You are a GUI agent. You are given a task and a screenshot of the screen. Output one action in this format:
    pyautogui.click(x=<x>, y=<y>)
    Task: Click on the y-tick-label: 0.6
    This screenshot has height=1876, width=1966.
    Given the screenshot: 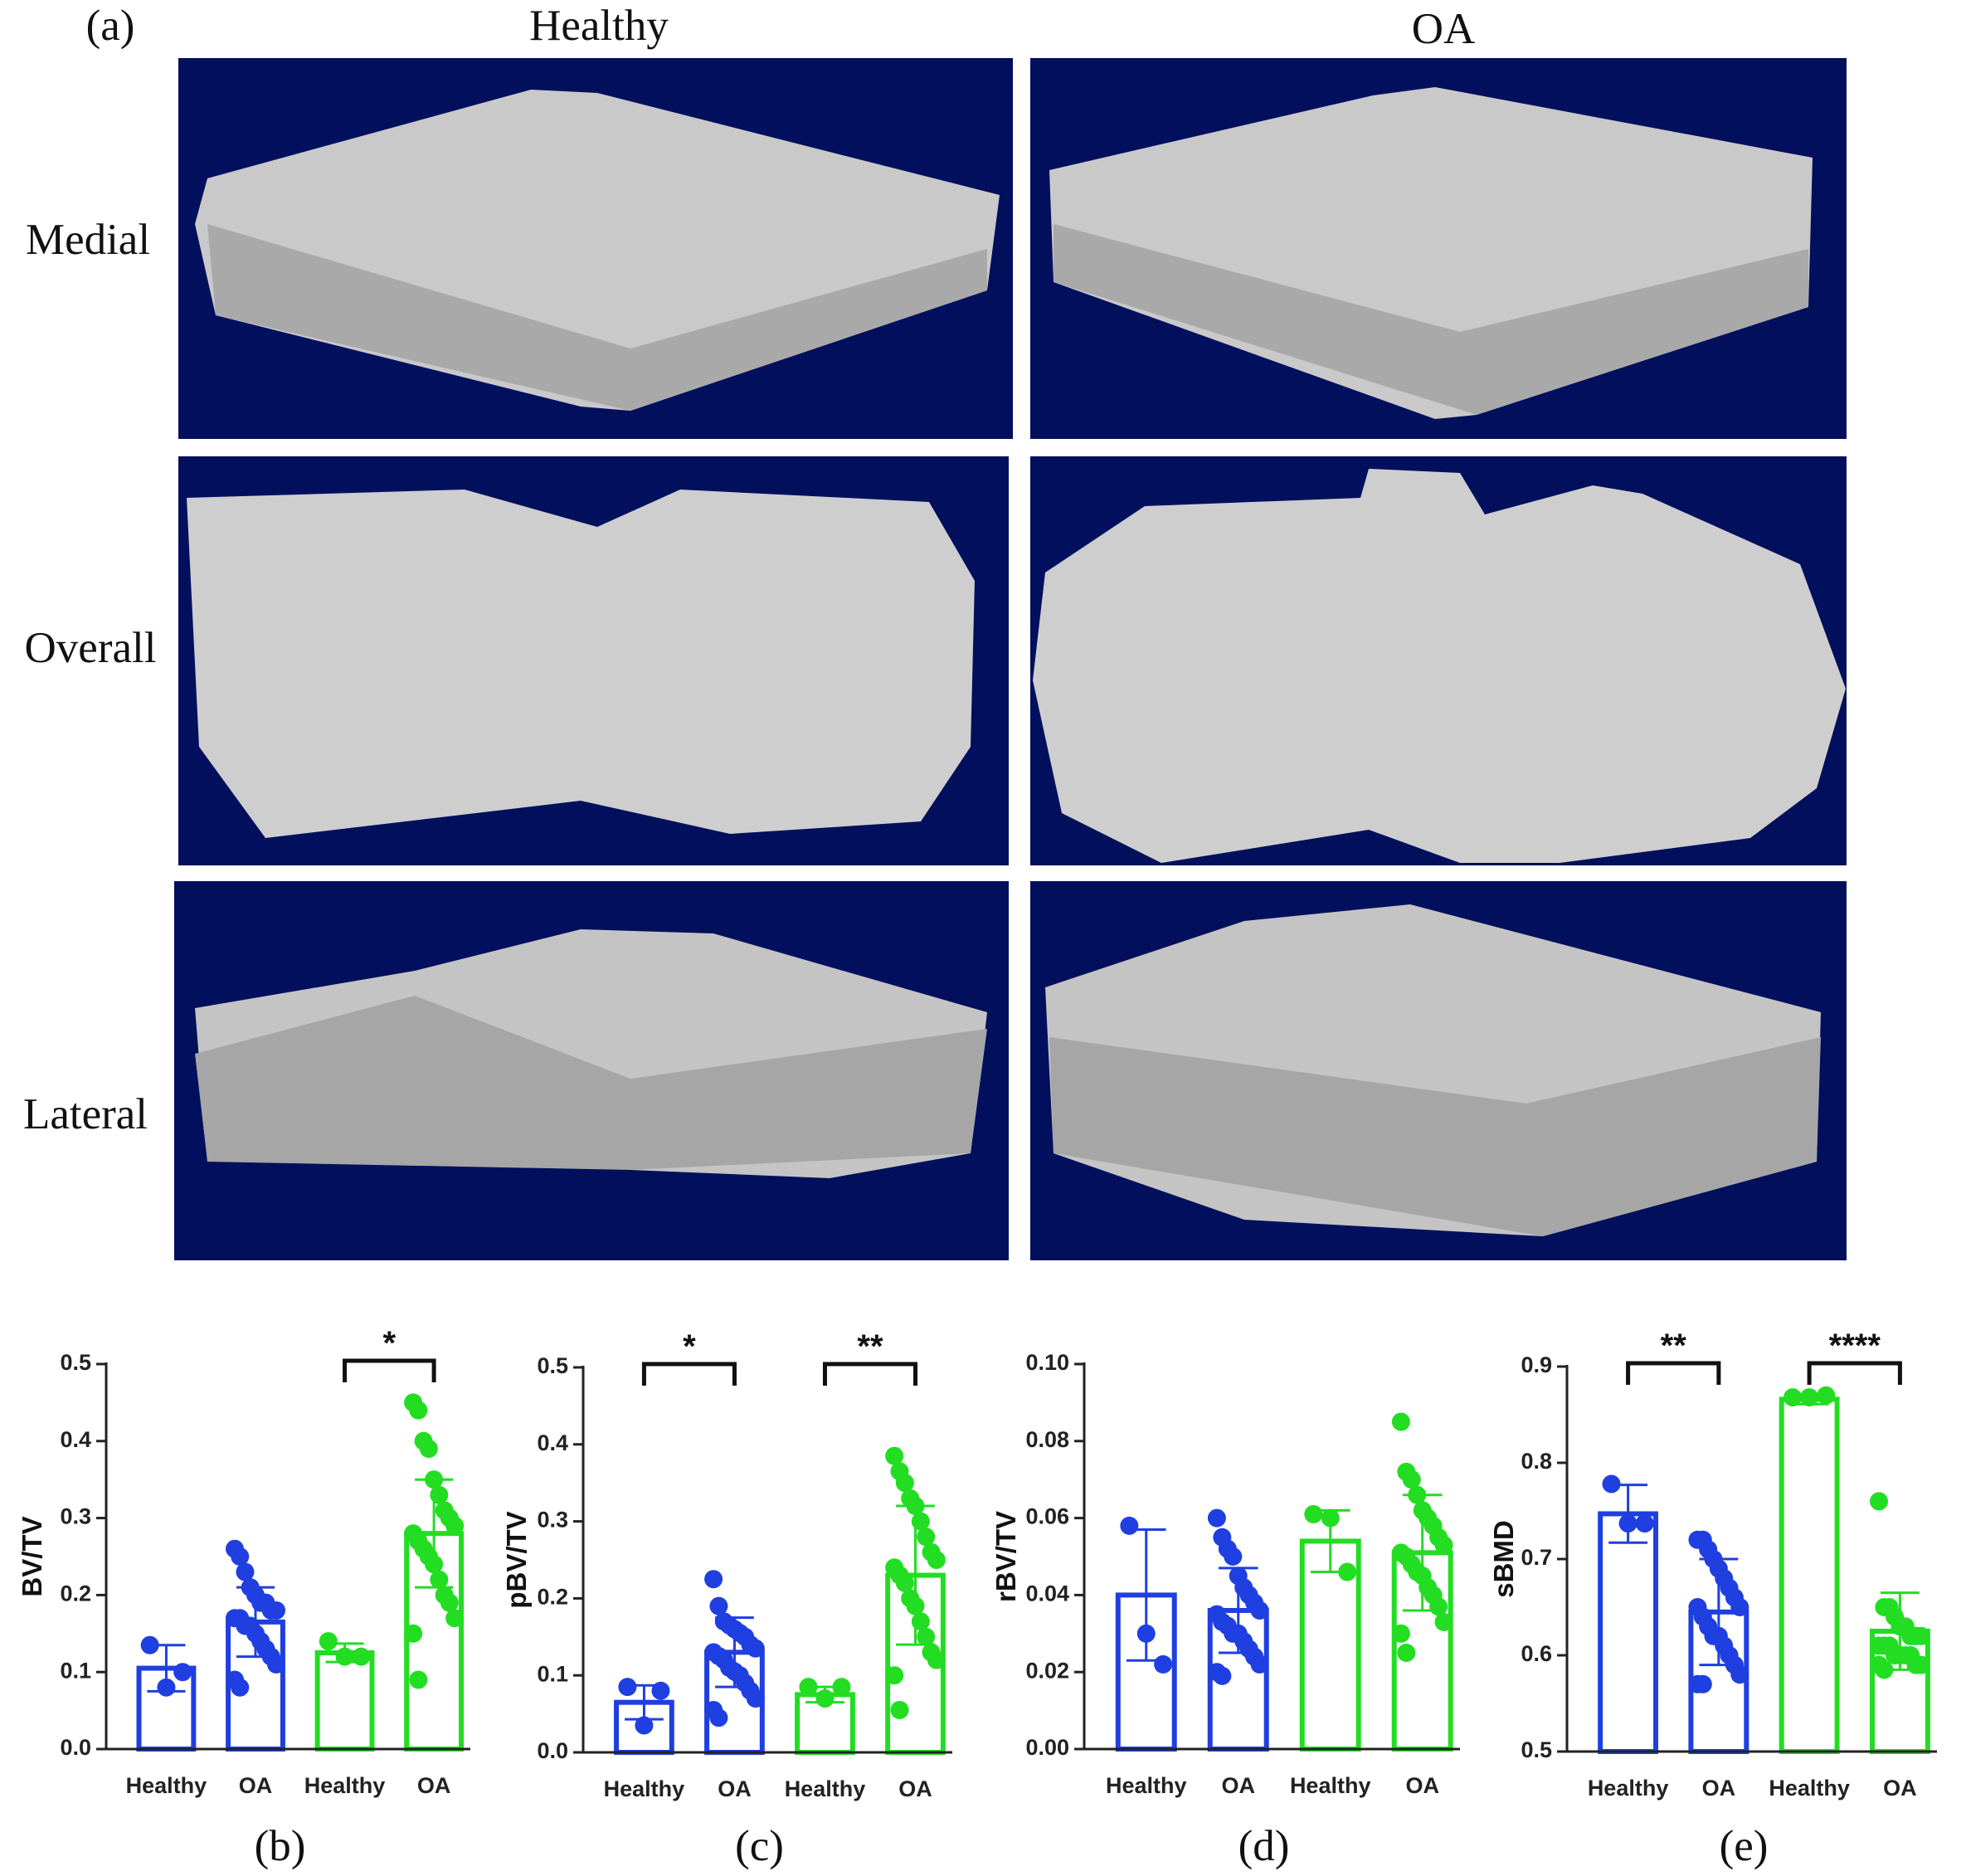 What is the action you would take?
    pyautogui.click(x=1536, y=1654)
    